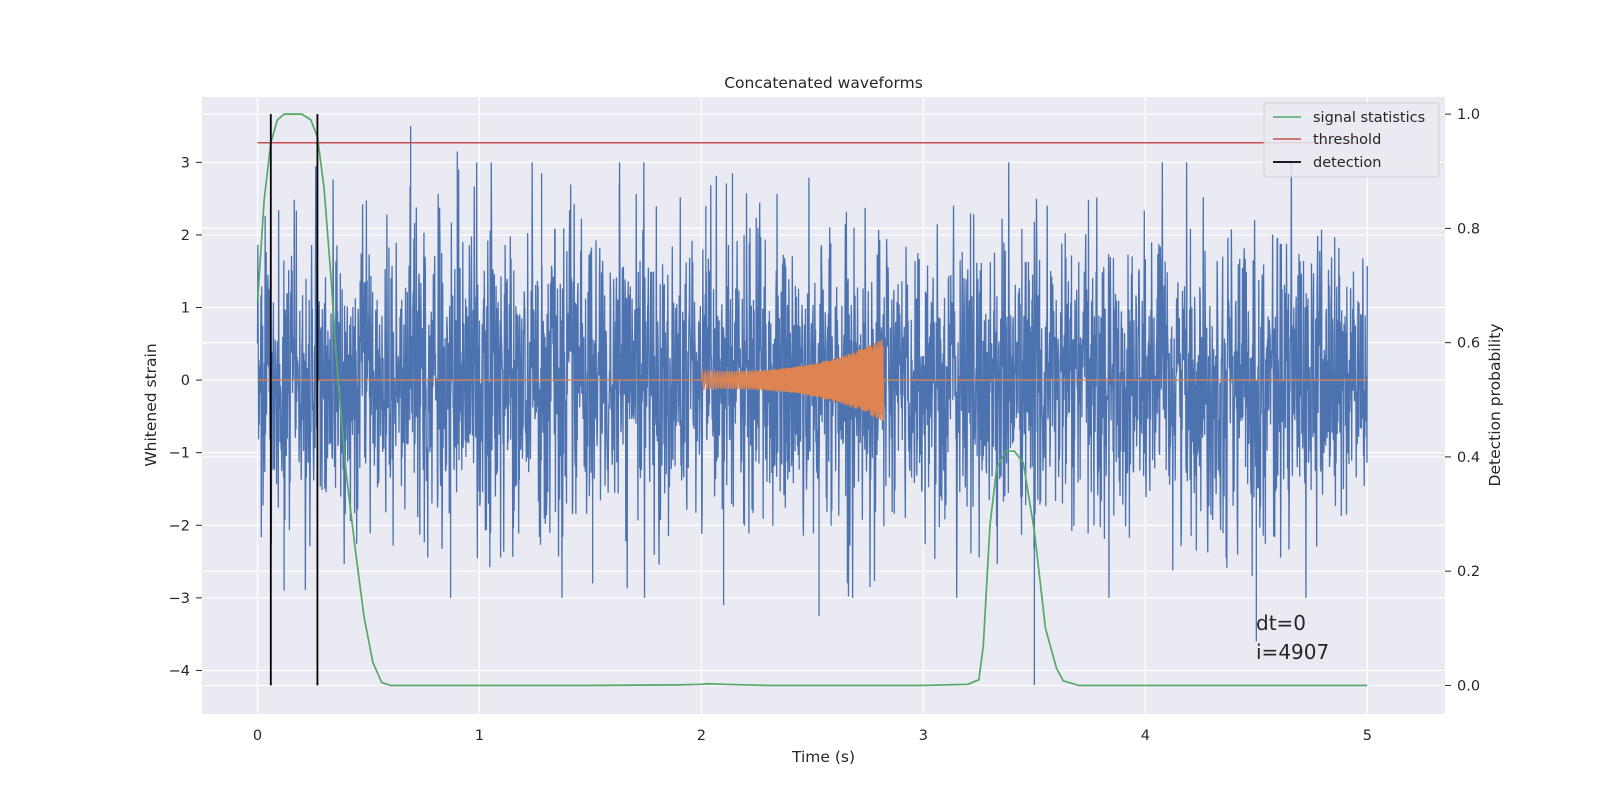  What do you see at coordinates (179, 599) in the screenshot?
I see `y-tick-label: −3` at bounding box center [179, 599].